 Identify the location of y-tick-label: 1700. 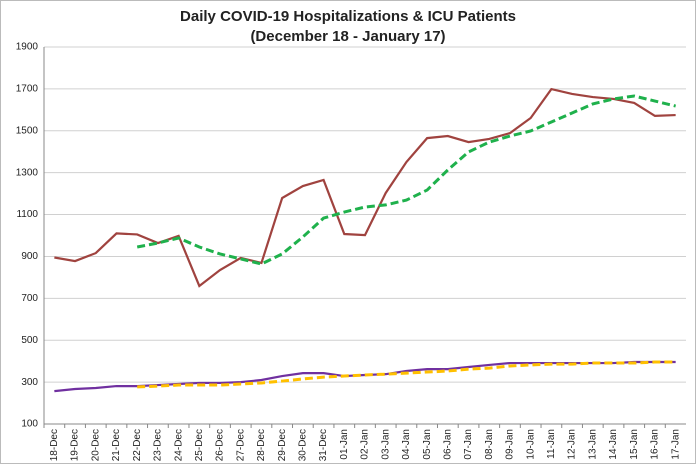
(27, 89).